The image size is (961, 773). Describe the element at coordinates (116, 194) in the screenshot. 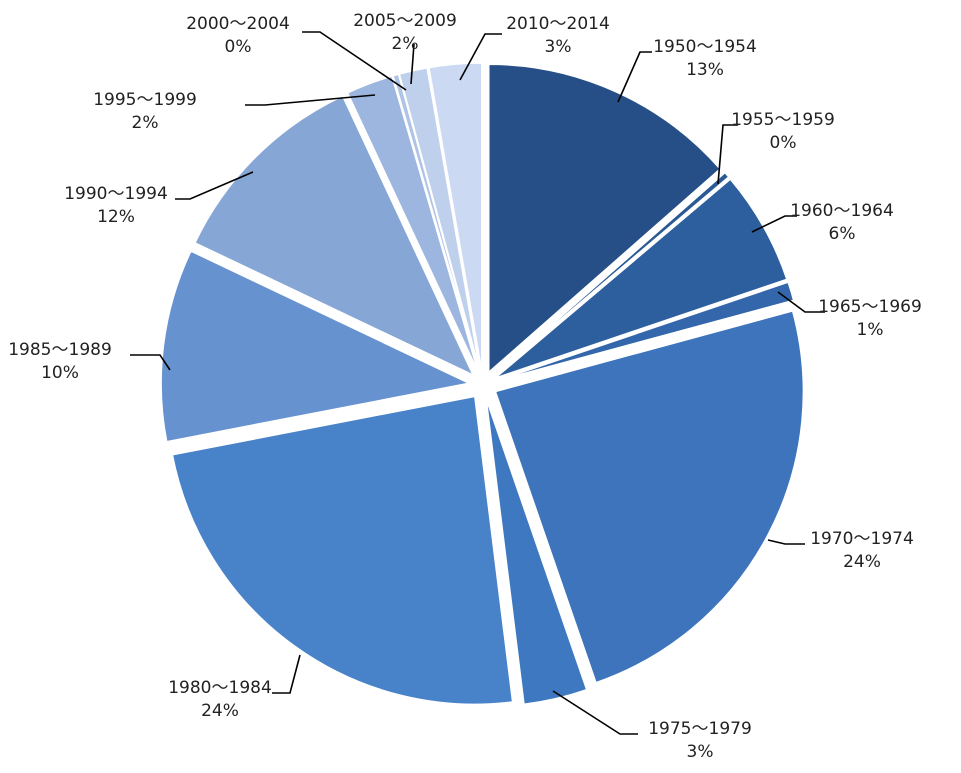

I see `slice-category-label: 1990〜1994` at that location.